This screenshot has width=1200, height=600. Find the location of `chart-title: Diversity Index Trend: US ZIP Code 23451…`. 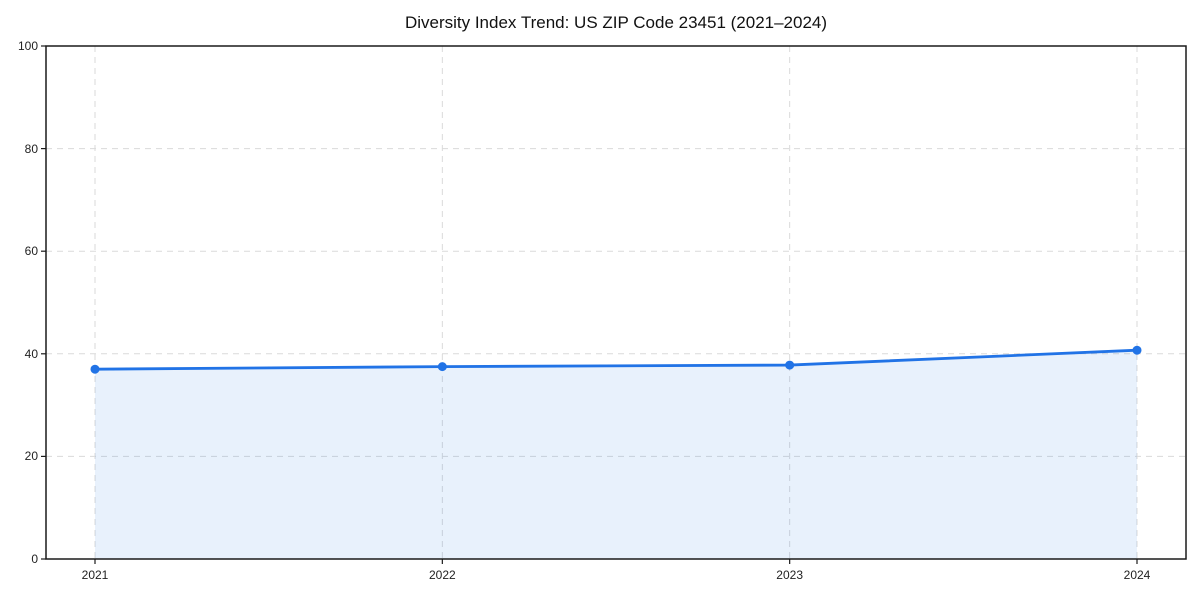

chart-title: Diversity Index Trend: US ZIP Code 23451… is located at coordinates (616, 22).